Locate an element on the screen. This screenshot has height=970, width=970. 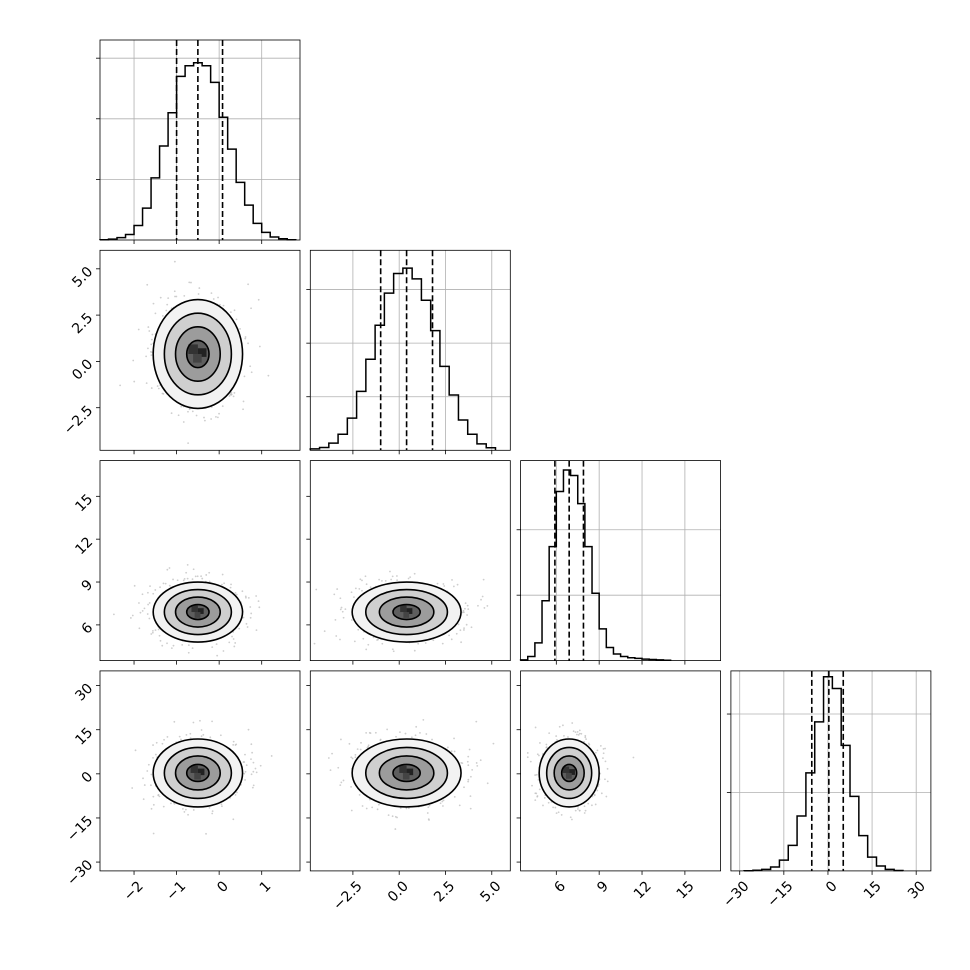
panel-content is located at coordinates (186, 610).